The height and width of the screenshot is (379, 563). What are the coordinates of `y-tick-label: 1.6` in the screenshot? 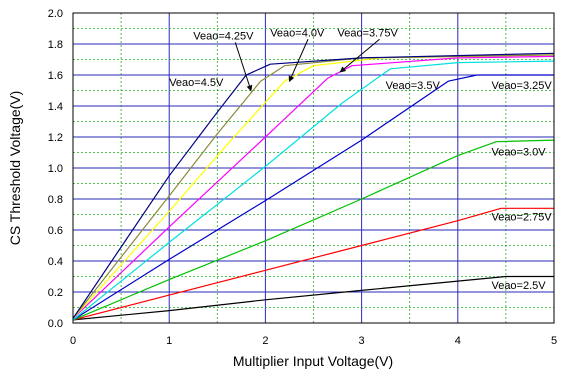 It's located at (55, 76).